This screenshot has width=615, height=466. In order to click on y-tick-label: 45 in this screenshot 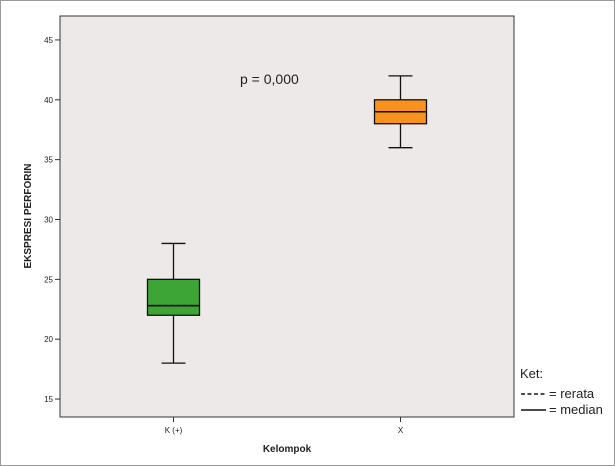, I will do `click(48, 40)`.